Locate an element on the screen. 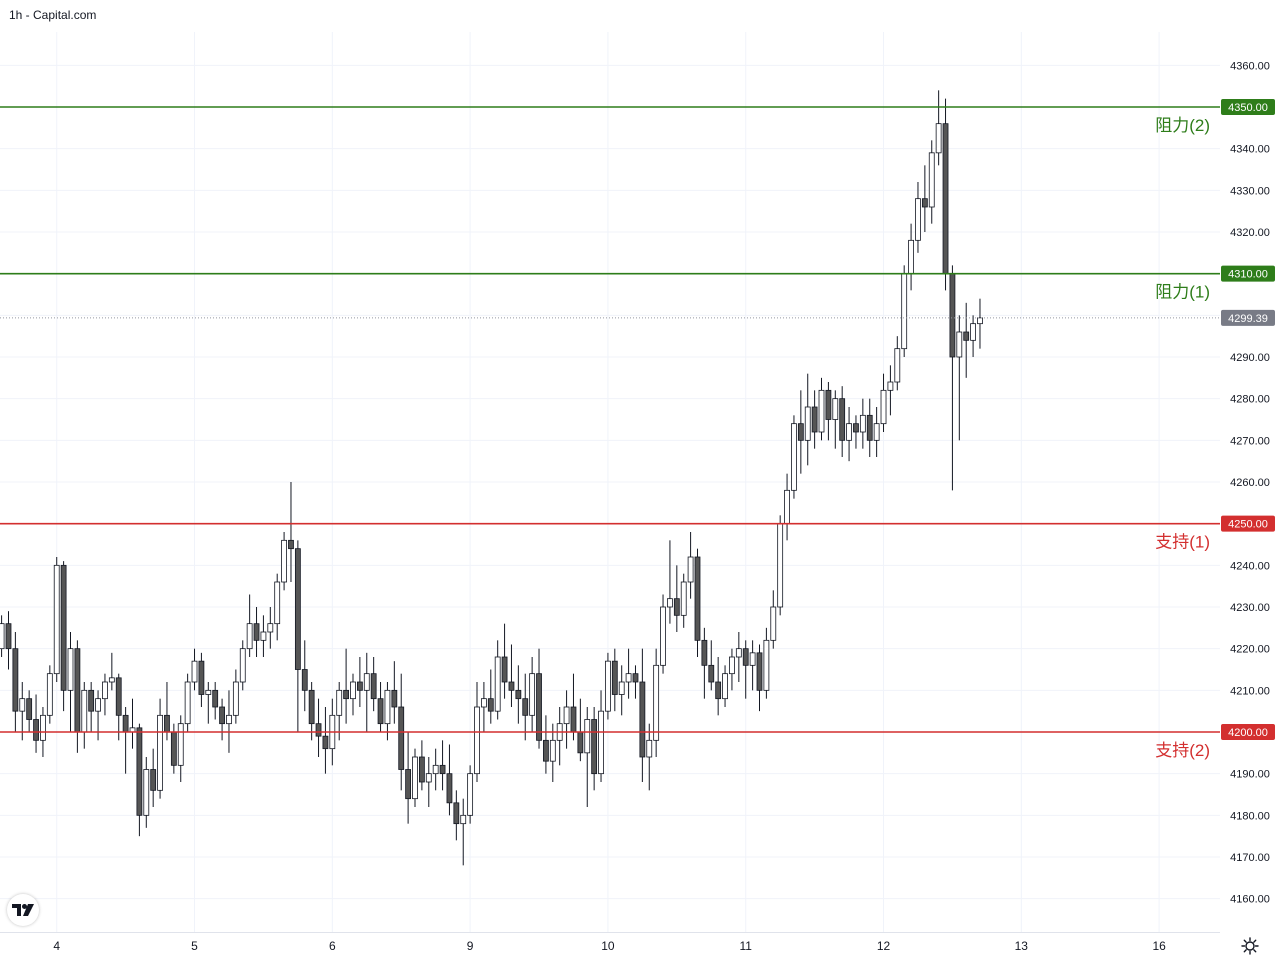  price-tick-label: 4230.00 is located at coordinates (1250, 608).